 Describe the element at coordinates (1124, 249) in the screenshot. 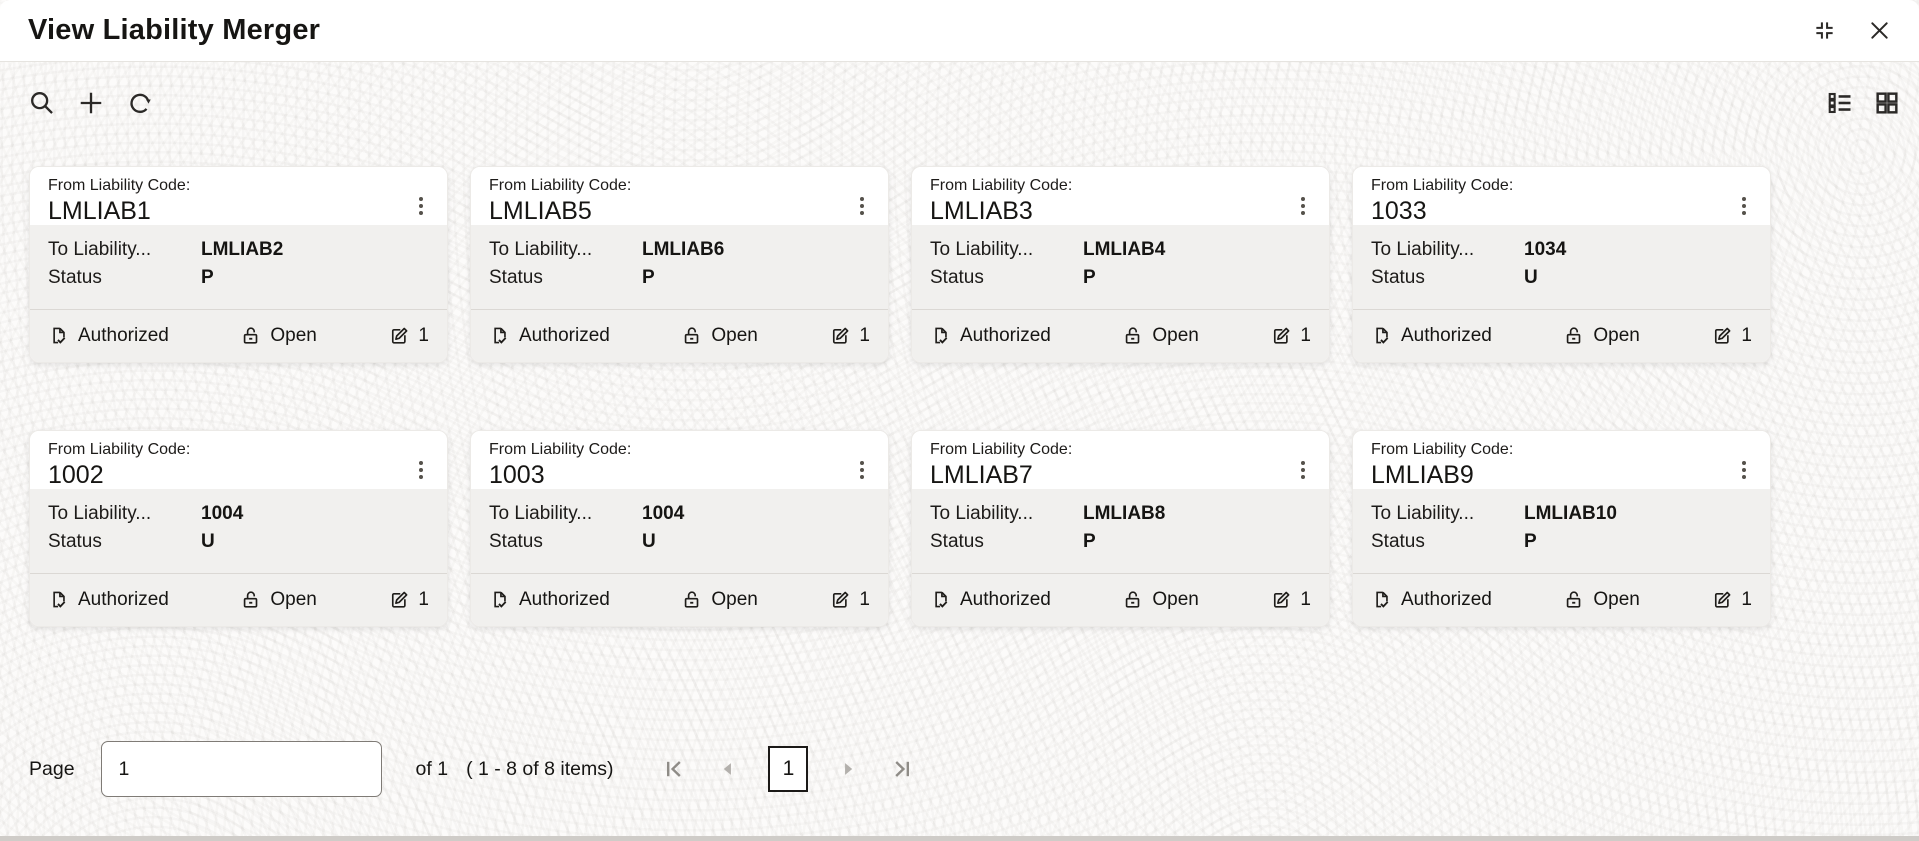

I see `to-liability-value: LMLIAB4` at that location.